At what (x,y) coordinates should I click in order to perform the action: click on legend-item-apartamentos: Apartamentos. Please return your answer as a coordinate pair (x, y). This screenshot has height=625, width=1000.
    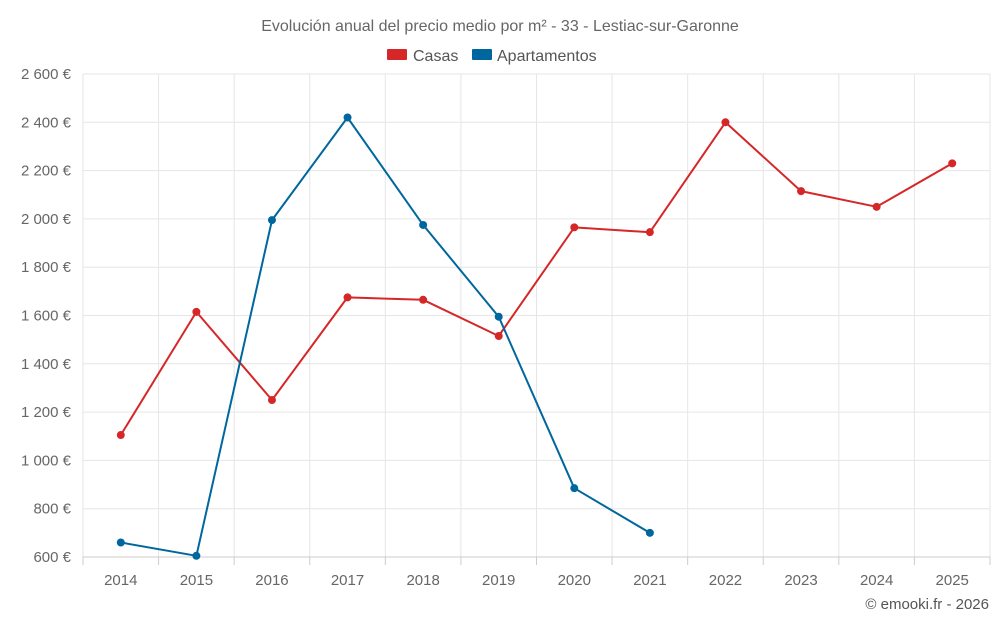
    Looking at the image, I should click on (534, 56).